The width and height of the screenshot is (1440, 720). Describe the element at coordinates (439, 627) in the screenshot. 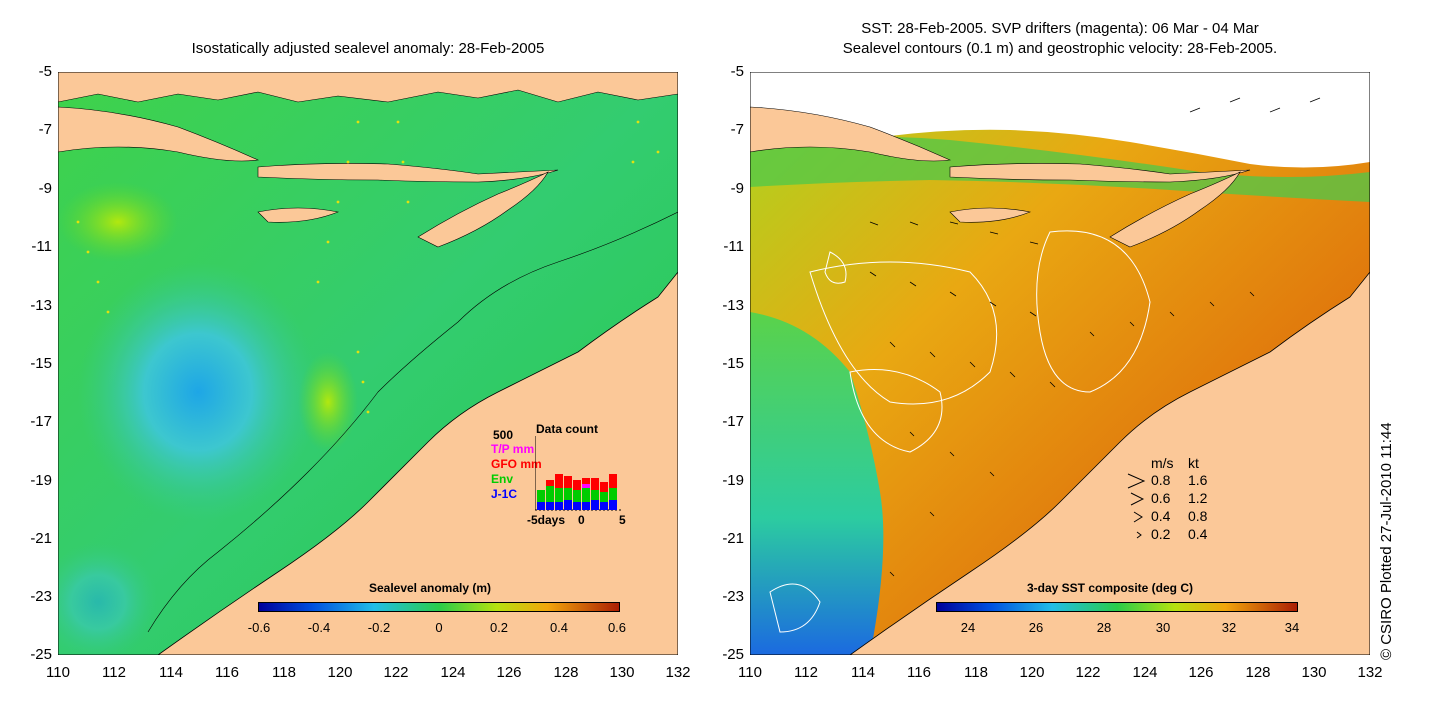

I see `cbar-tick: 0` at that location.